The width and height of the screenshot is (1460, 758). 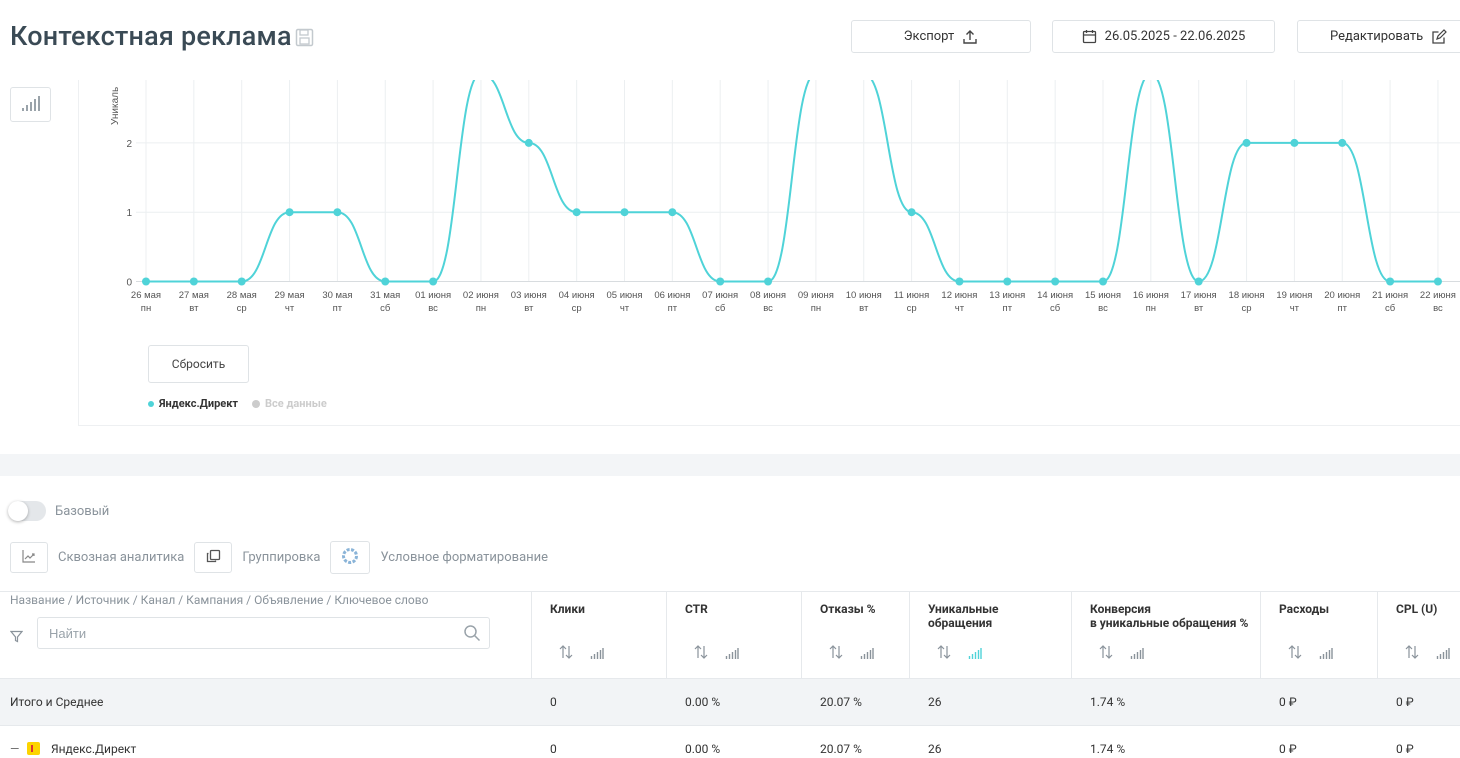 I want to click on formatting-label: Условное форматирование, so click(x=464, y=557).